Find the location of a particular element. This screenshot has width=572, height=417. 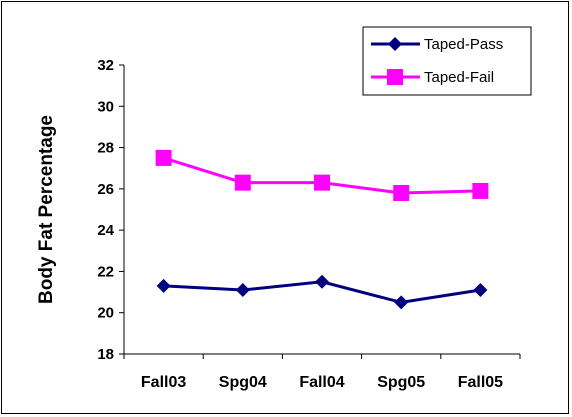

series-taped-fail is located at coordinates (322, 175).